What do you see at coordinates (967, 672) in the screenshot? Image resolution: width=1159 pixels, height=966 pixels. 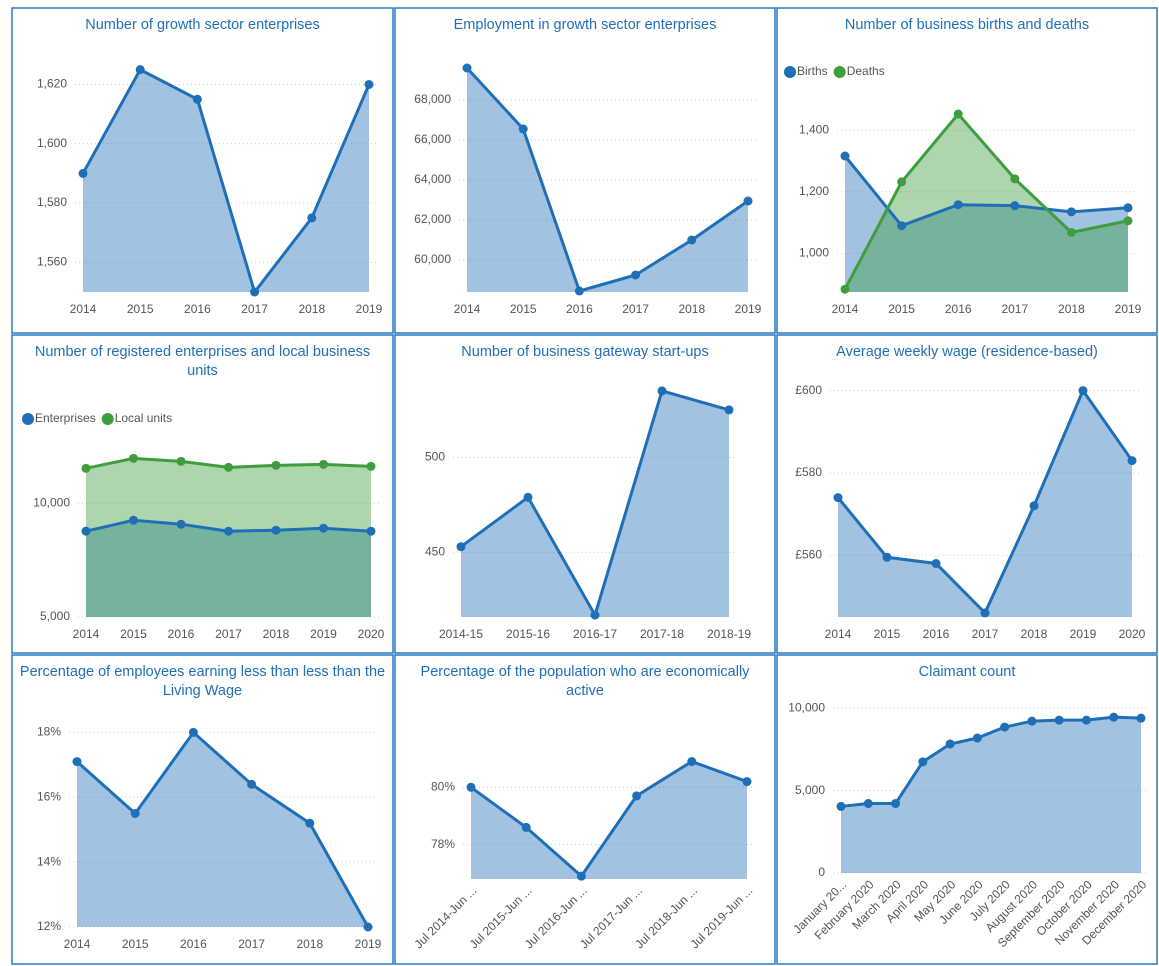 I see `chart-title: Claimant count` at bounding box center [967, 672].